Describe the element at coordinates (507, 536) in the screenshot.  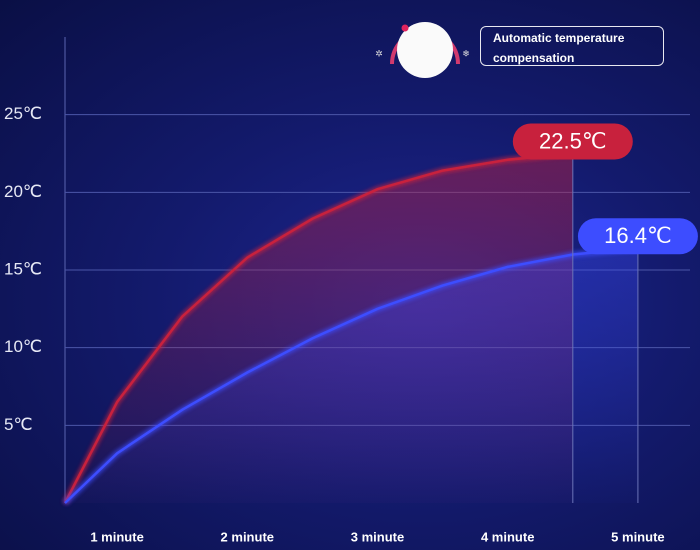
I see `x-tick-label: 4 minute` at that location.